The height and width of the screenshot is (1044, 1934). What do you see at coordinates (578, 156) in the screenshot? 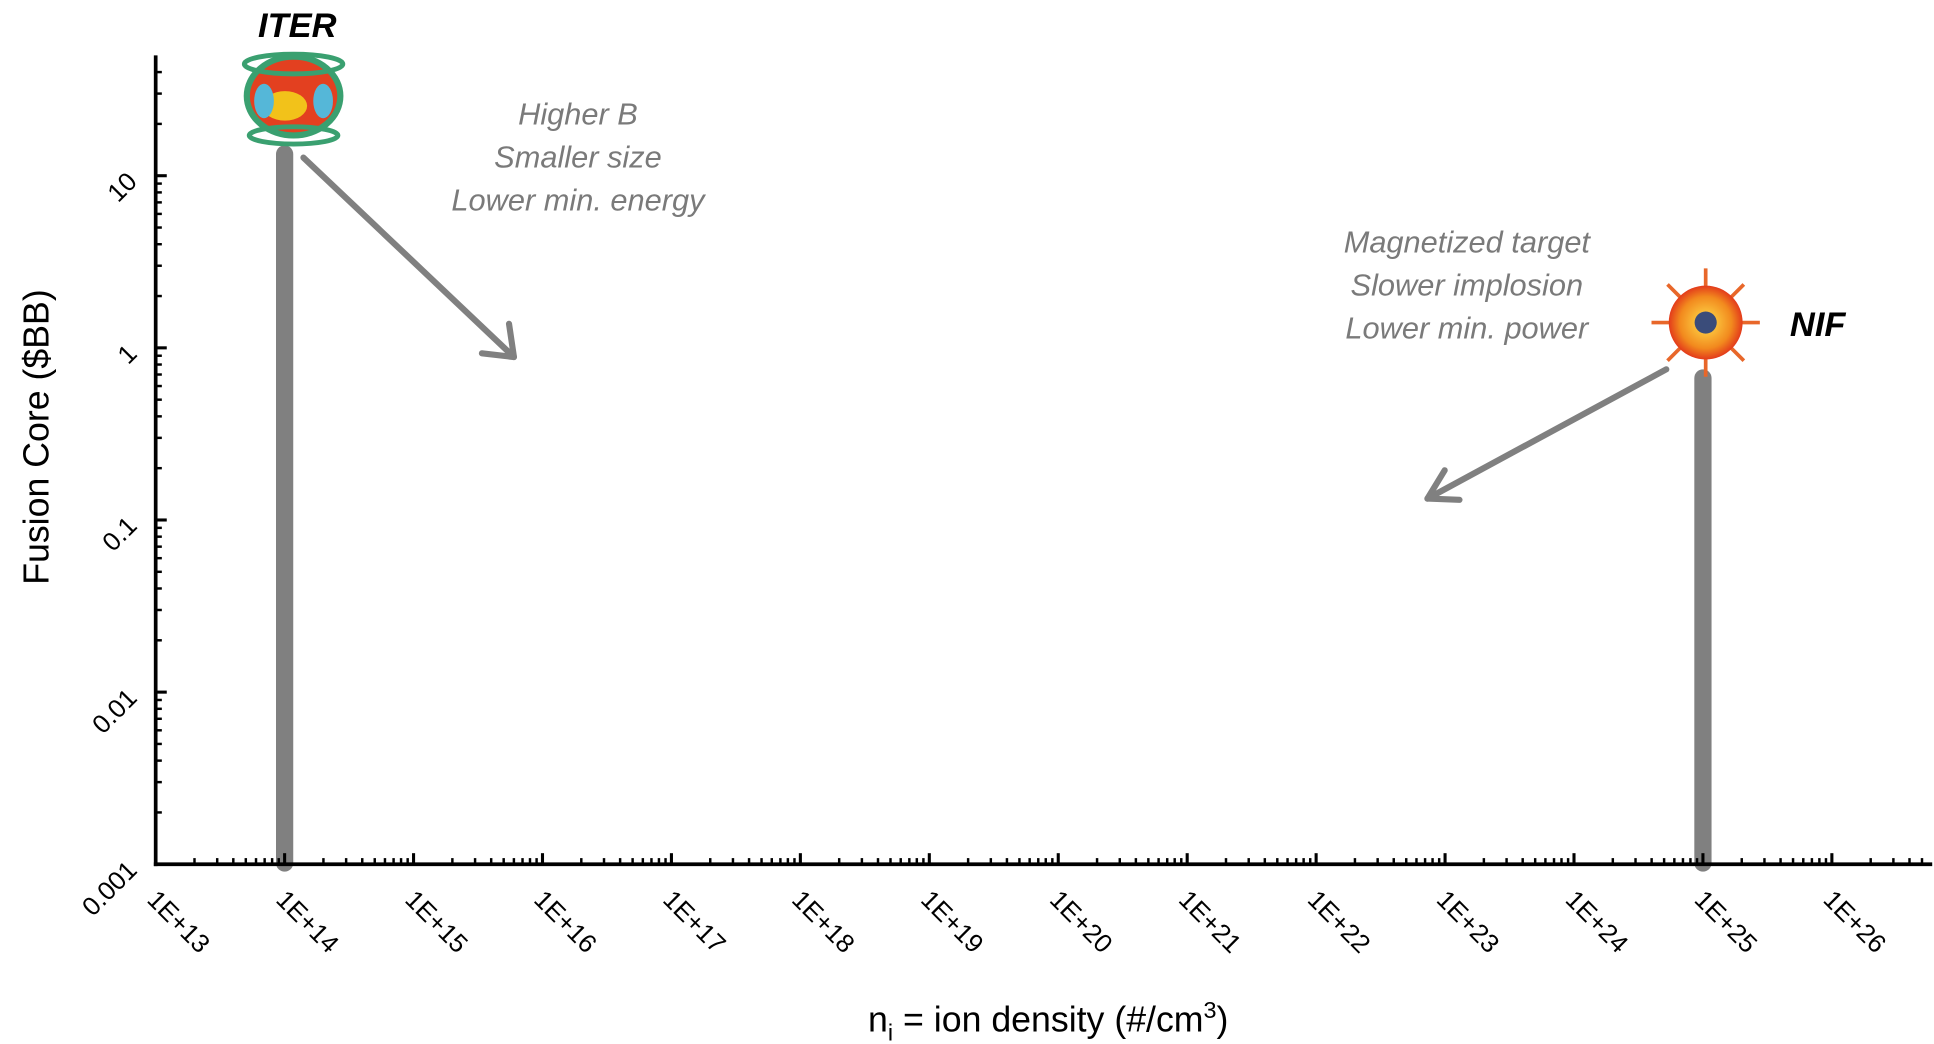
I see `annotation: Smaller size` at bounding box center [578, 156].